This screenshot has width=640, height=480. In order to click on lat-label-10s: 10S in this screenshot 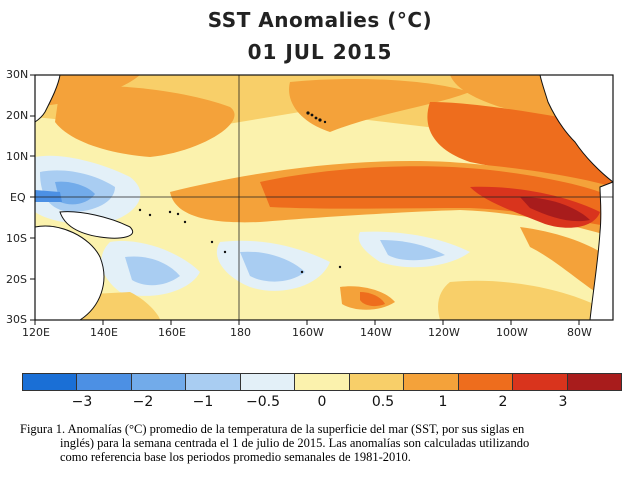, I will do `click(16, 238)`.